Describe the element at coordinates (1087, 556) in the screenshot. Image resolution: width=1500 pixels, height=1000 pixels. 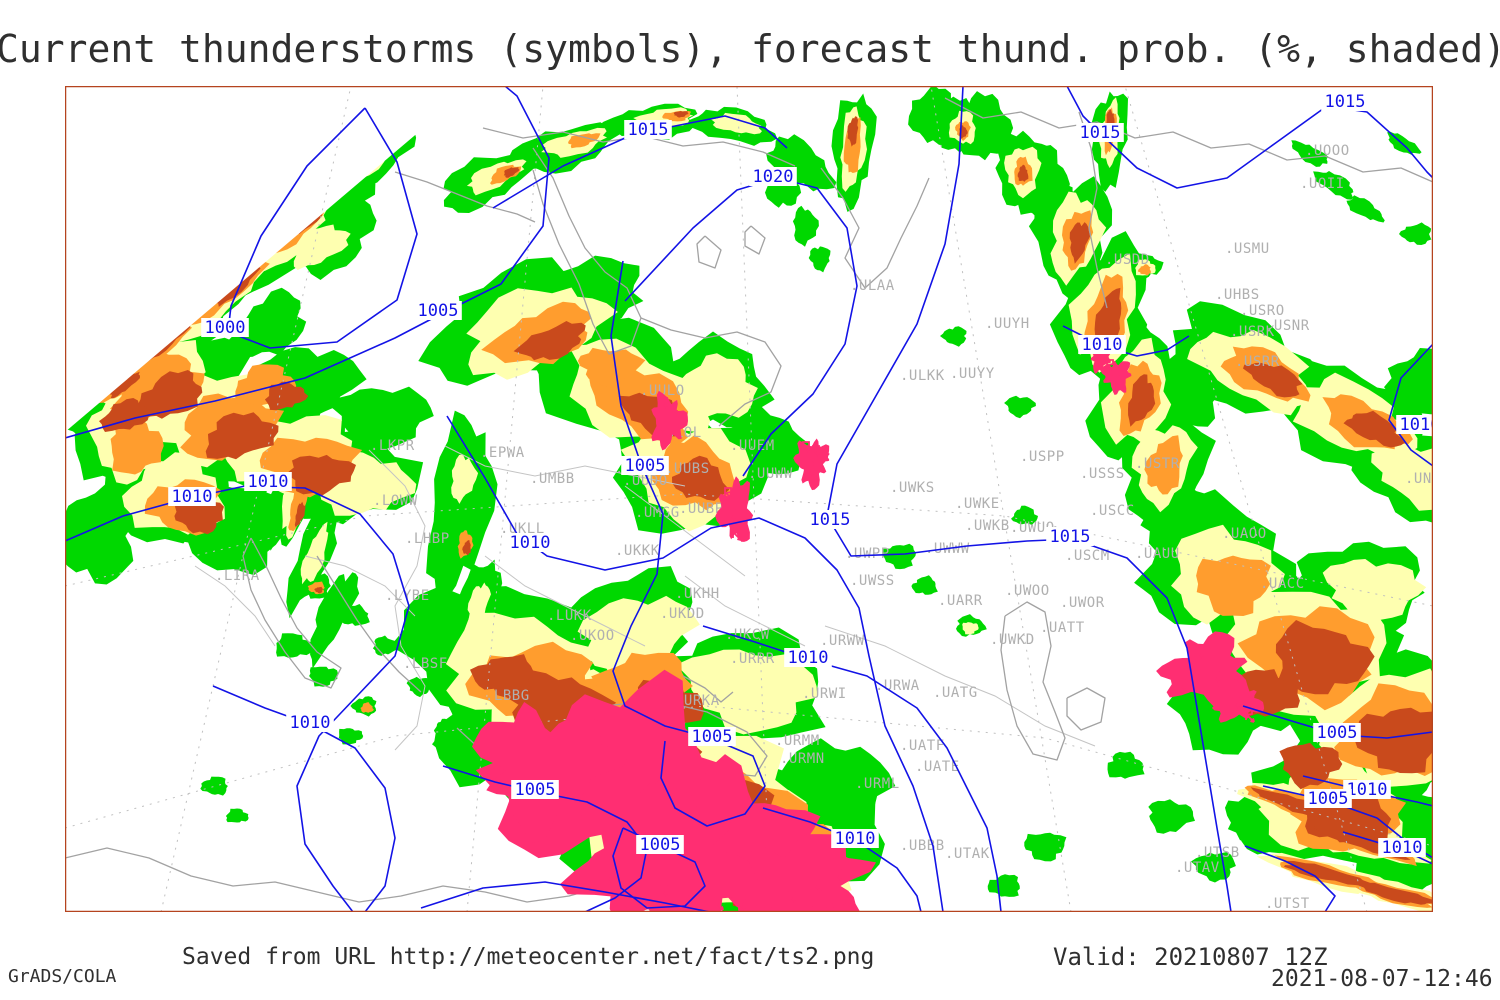
I see `station-label: .USCM` at that location.